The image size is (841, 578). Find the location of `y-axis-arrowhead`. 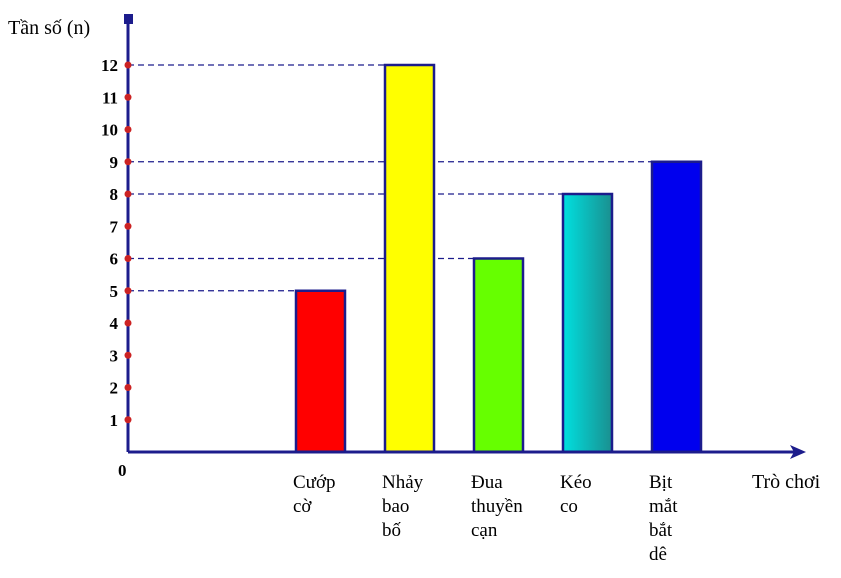

y-axis-arrowhead is located at coordinates (128, 19).